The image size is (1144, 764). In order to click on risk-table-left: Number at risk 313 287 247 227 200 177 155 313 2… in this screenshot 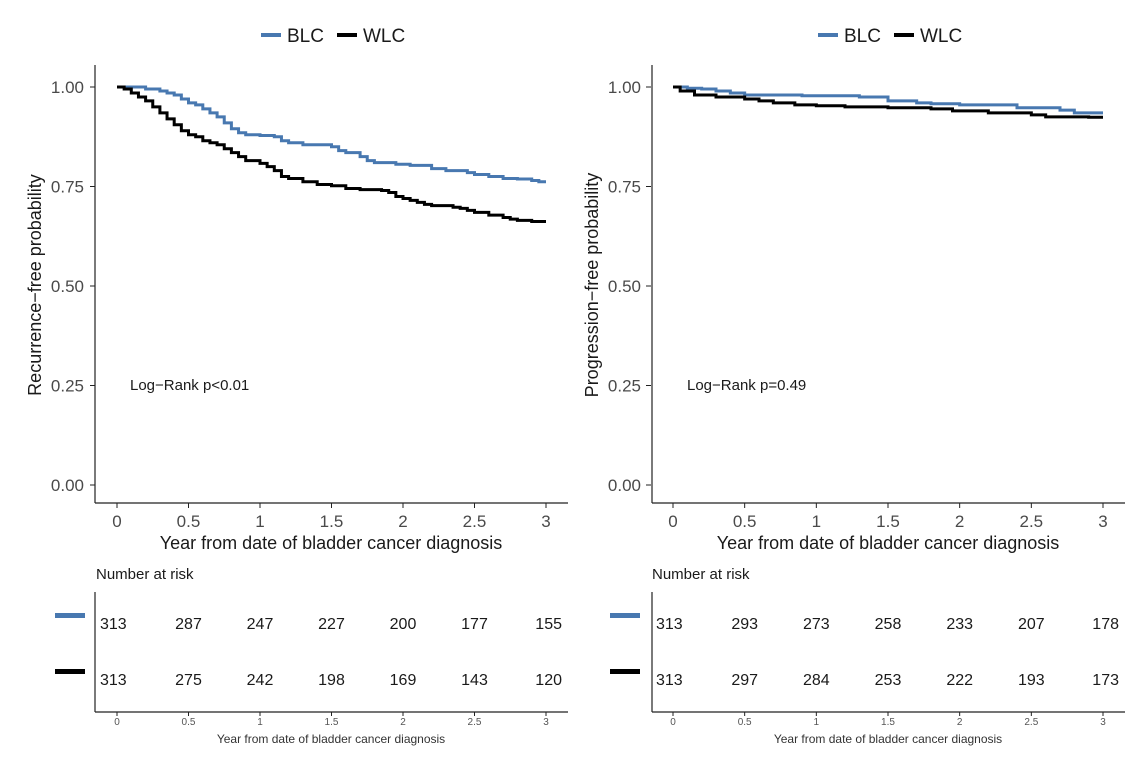, I will do `click(311, 656)`.